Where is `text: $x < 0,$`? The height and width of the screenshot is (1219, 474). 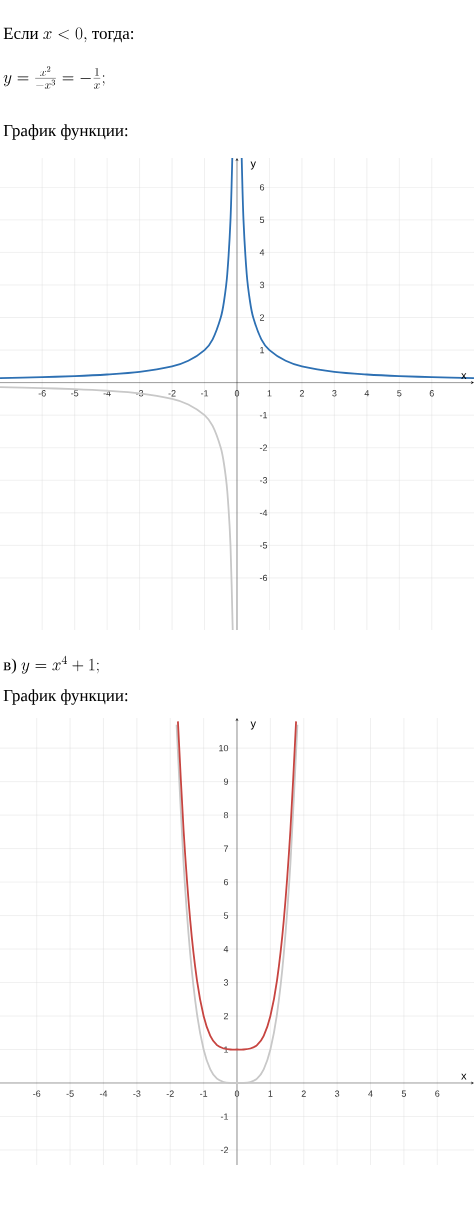
text: $x < 0,$ is located at coordinates (65, 35).